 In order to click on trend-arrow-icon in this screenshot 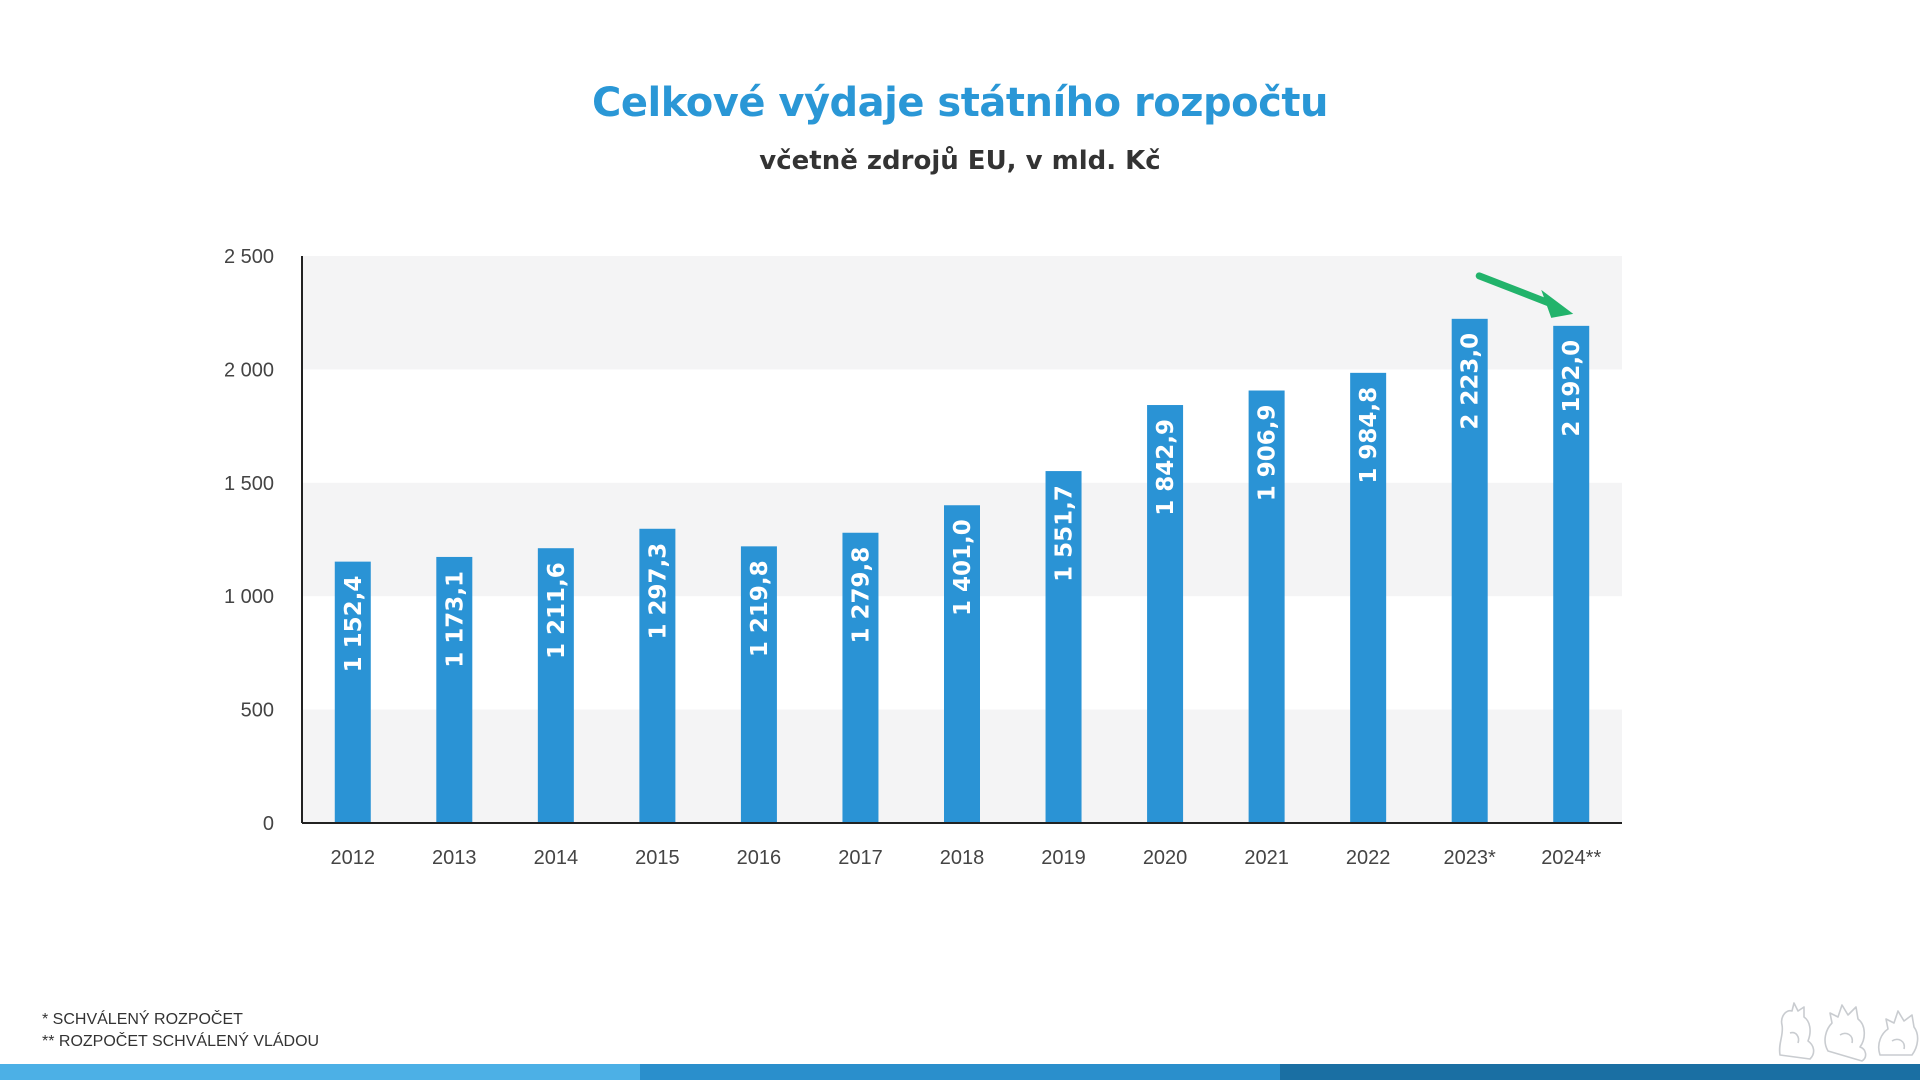, I will do `click(1524, 295)`.